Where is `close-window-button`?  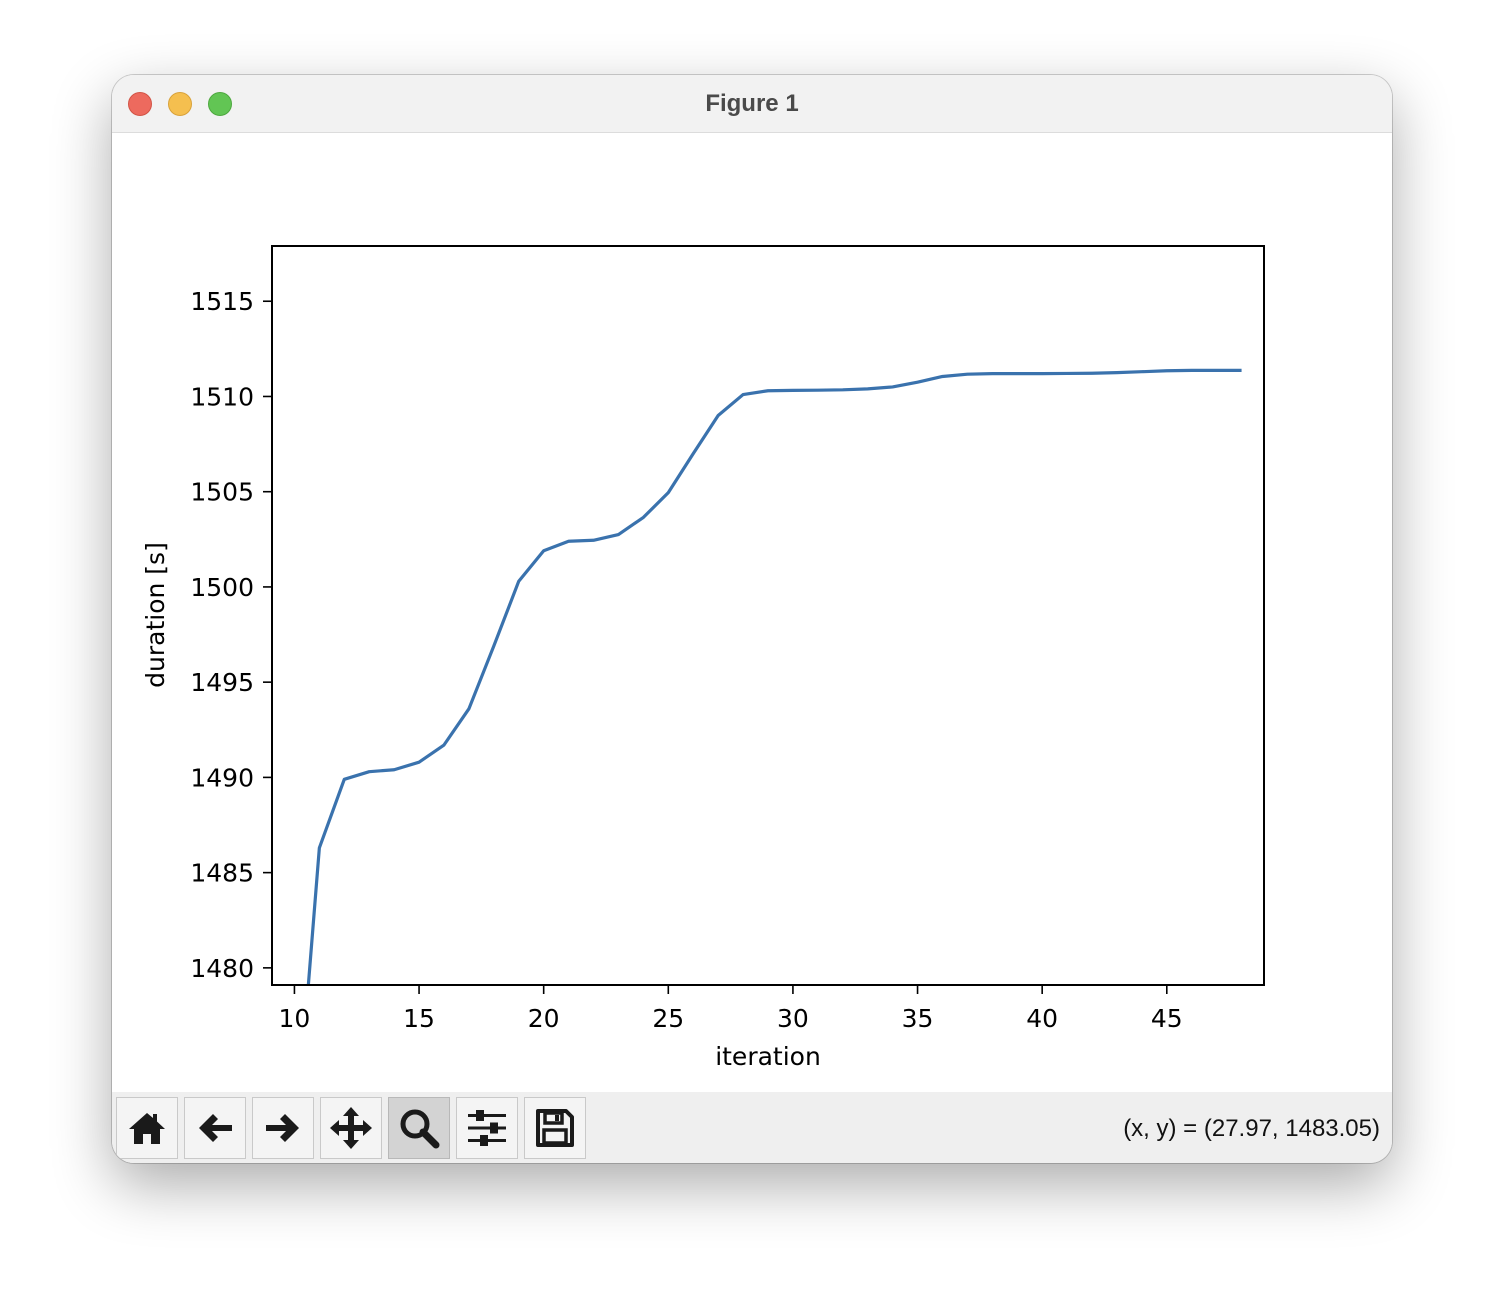 close-window-button is located at coordinates (140, 104).